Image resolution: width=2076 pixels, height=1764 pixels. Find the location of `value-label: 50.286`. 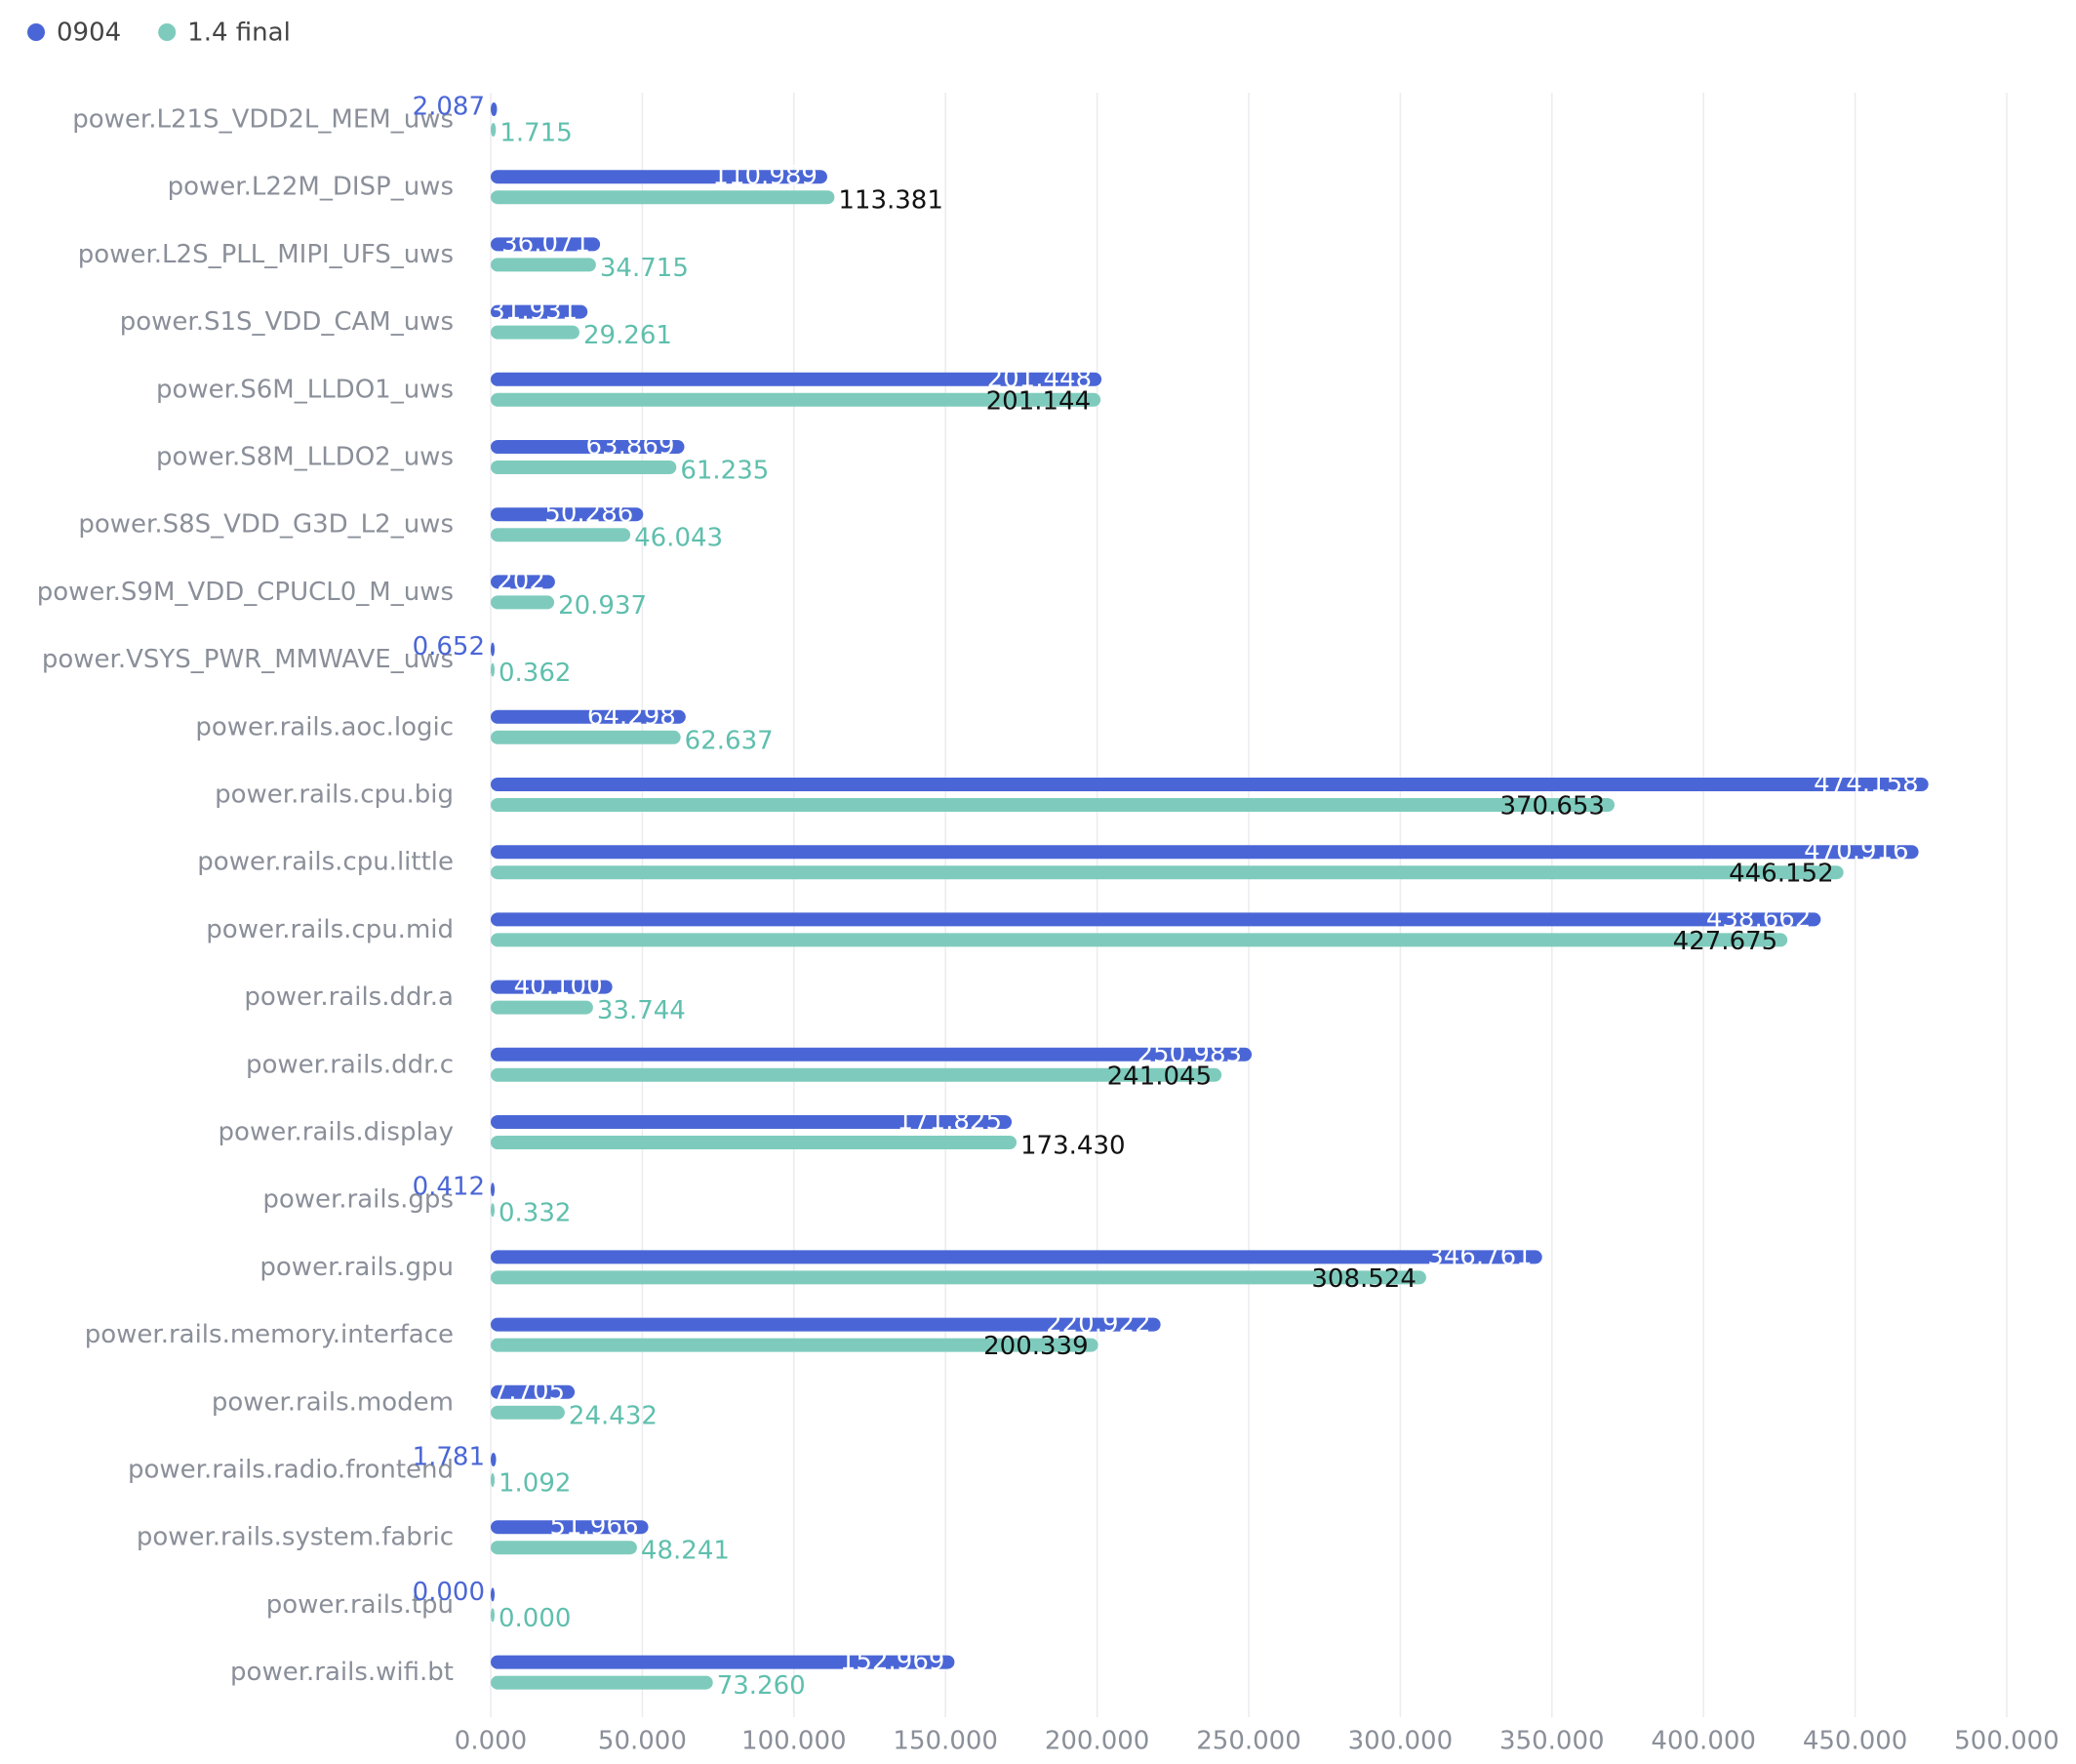

value-label: 50.286 is located at coordinates (588, 514).